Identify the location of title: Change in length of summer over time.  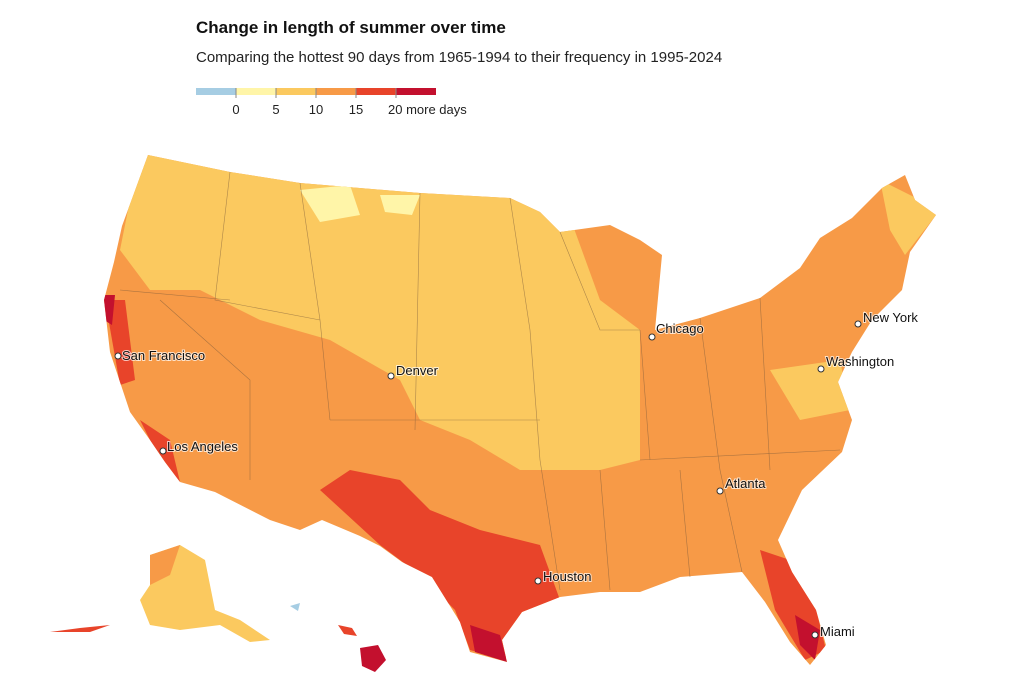
(351, 27).